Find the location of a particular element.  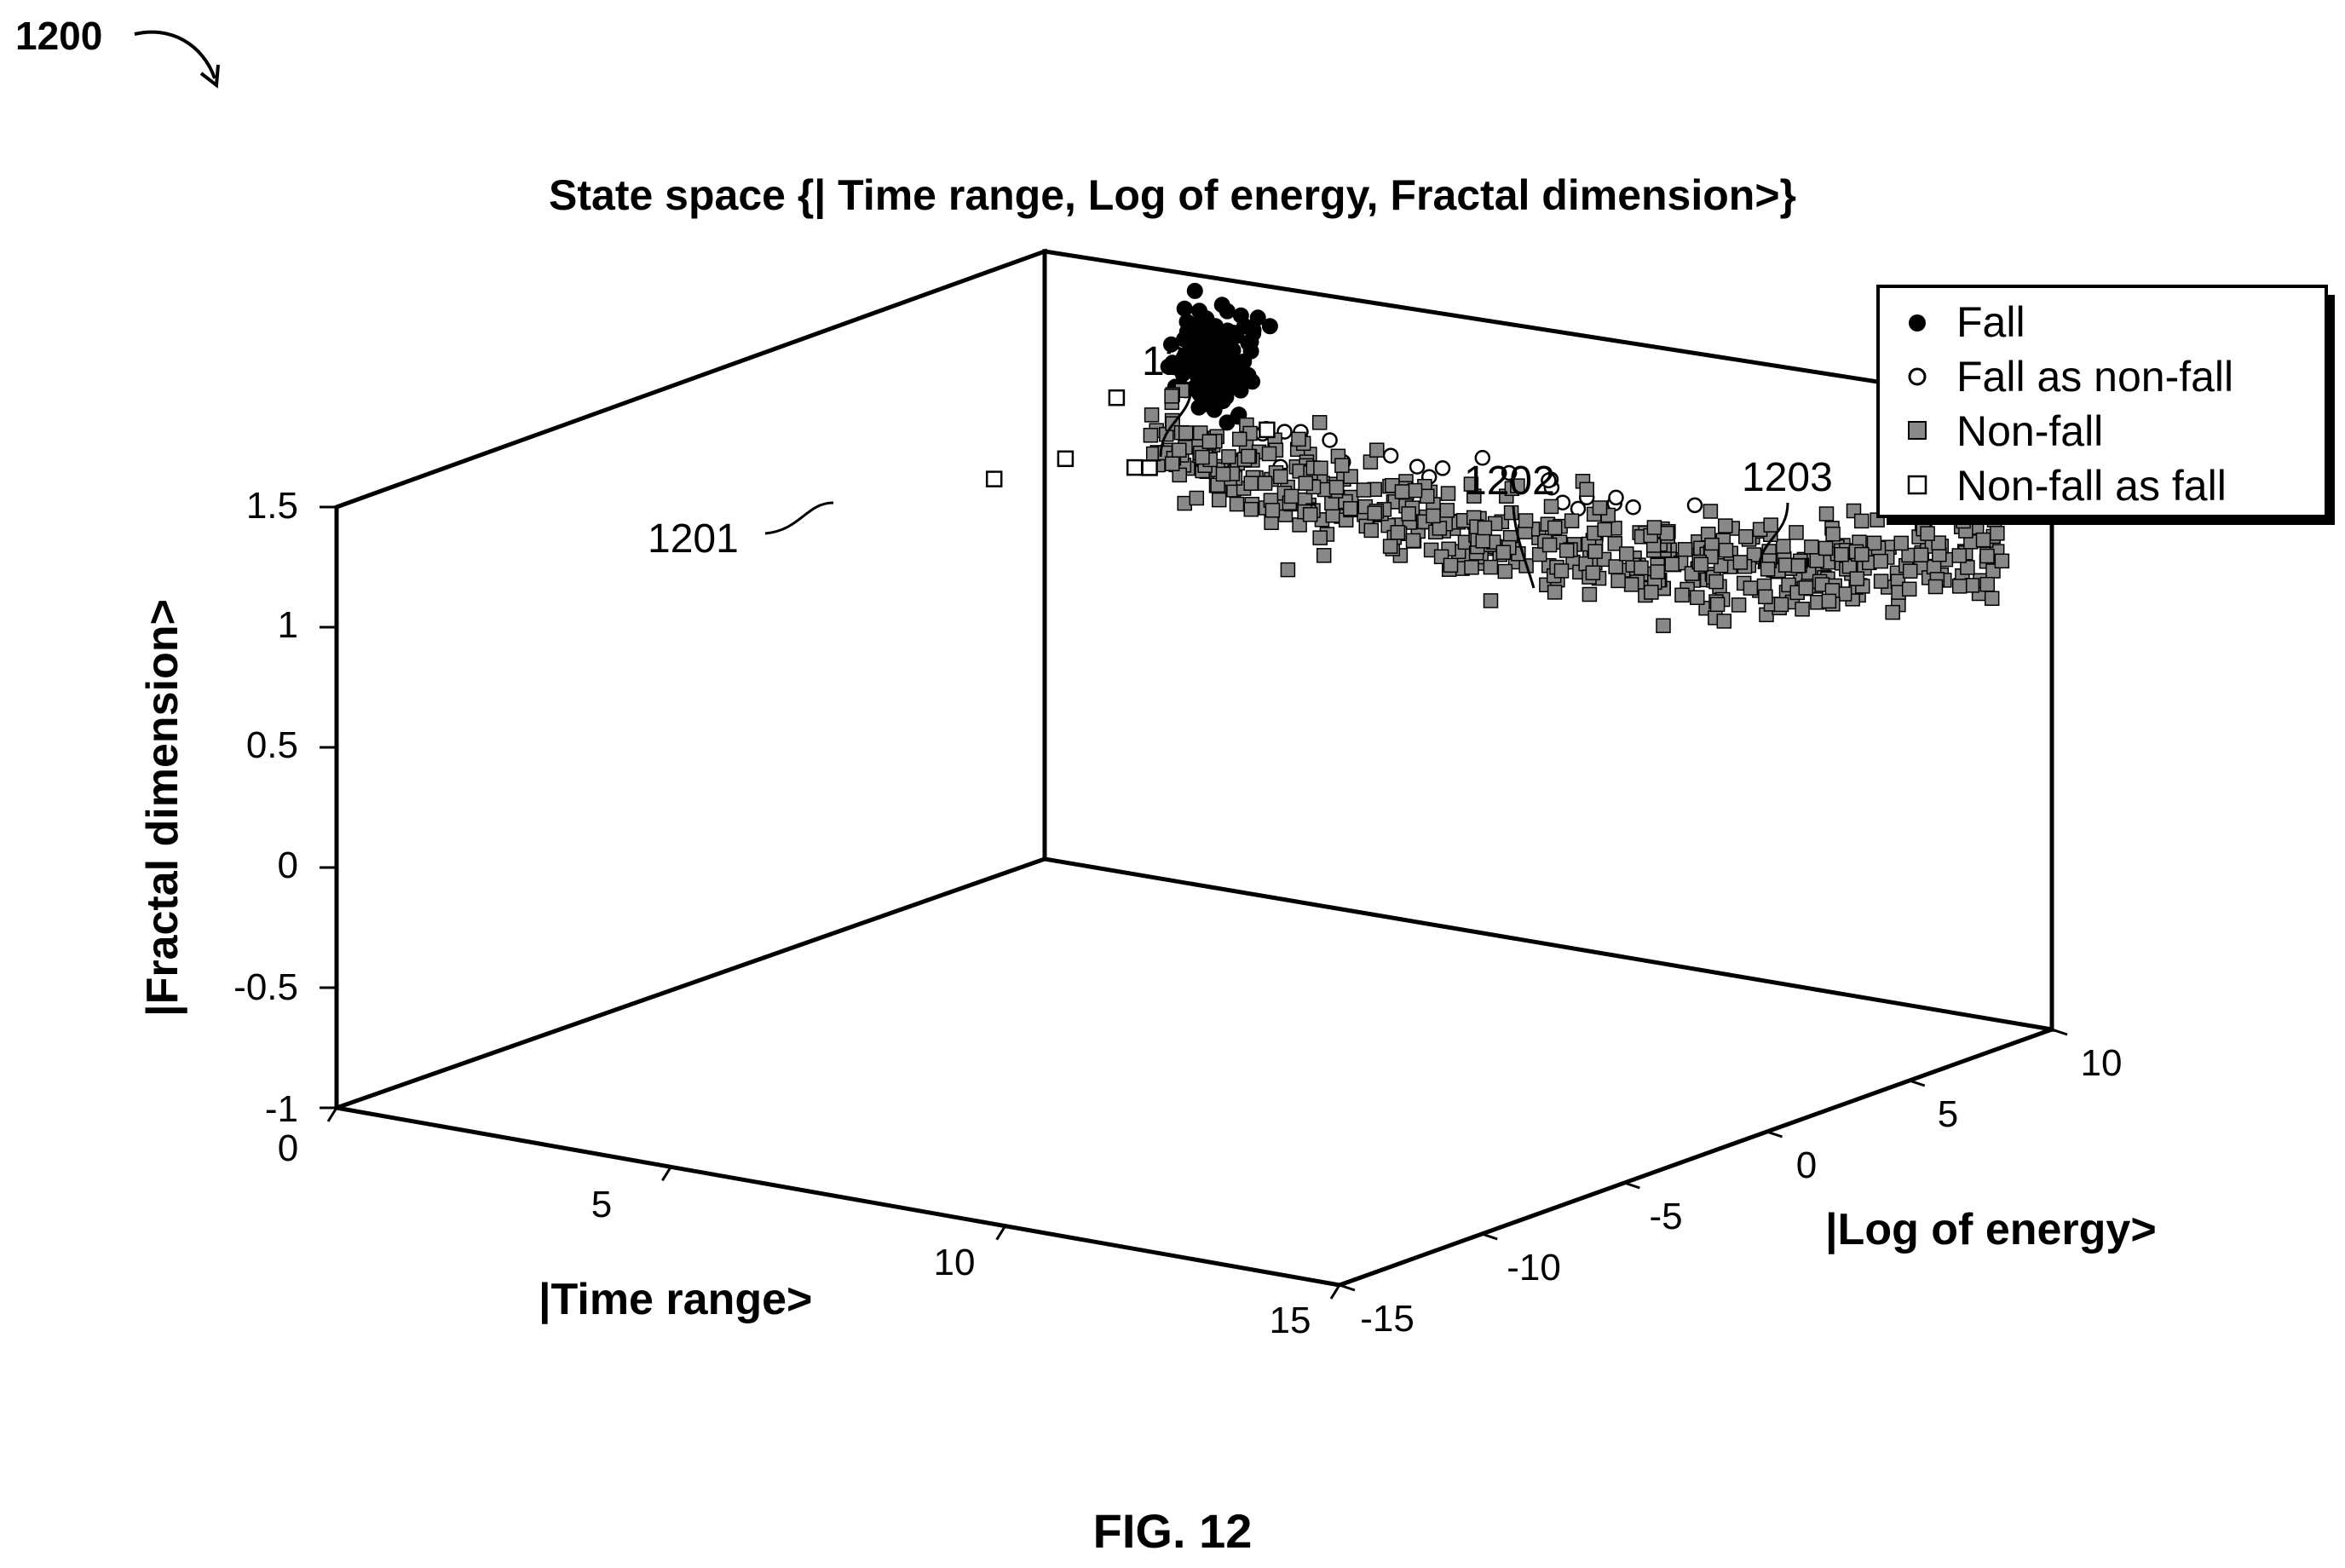

legend-label-fall: Fall is located at coordinates (1991, 322).